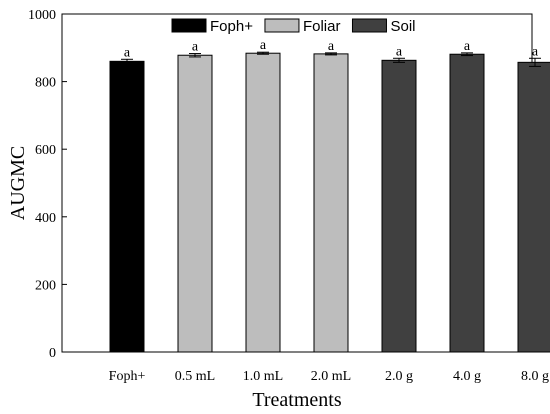 The image size is (550, 414). What do you see at coordinates (18, 183) in the screenshot?
I see `y-axis-title: AUGMC` at bounding box center [18, 183].